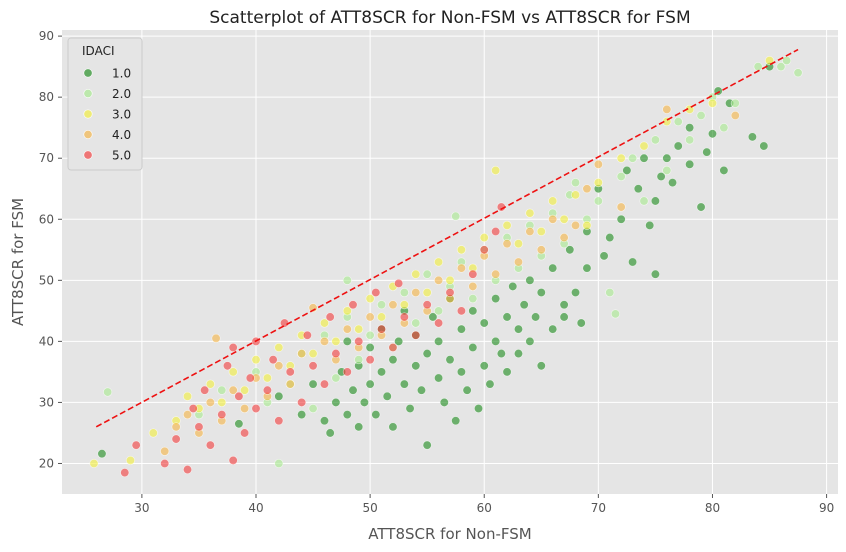  I want to click on legend-label: 5.0, so click(121, 156).